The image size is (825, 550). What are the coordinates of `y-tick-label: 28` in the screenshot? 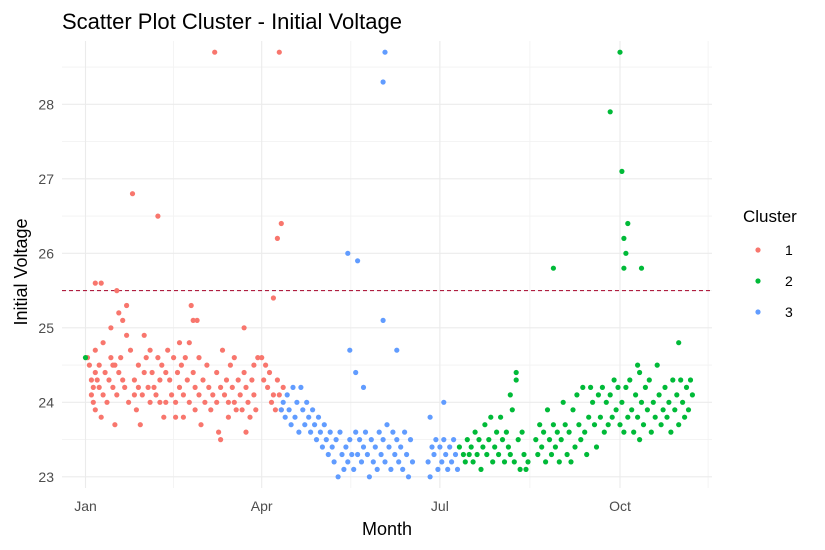 It's located at (46, 104).